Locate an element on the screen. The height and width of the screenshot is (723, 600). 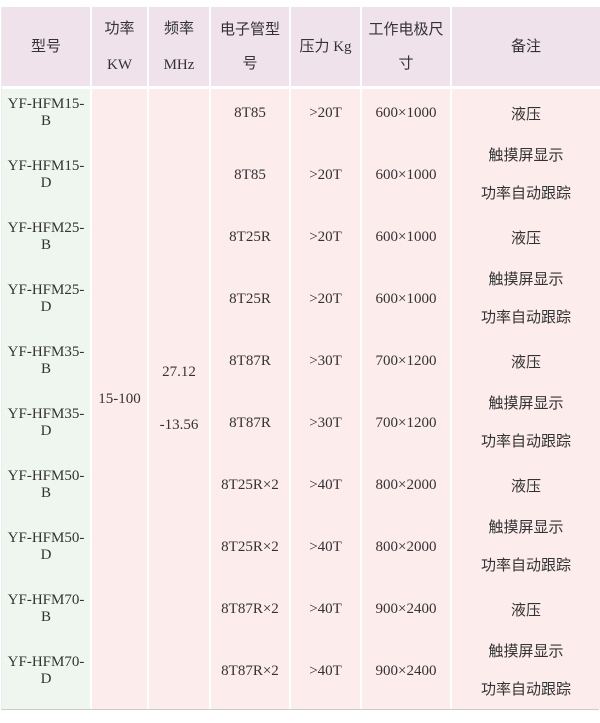
table-row: YF-HFM35-D 8T87R >30T 700×1200 触摸屏显示 功率自动跟踪 is located at coordinates (301, 423).